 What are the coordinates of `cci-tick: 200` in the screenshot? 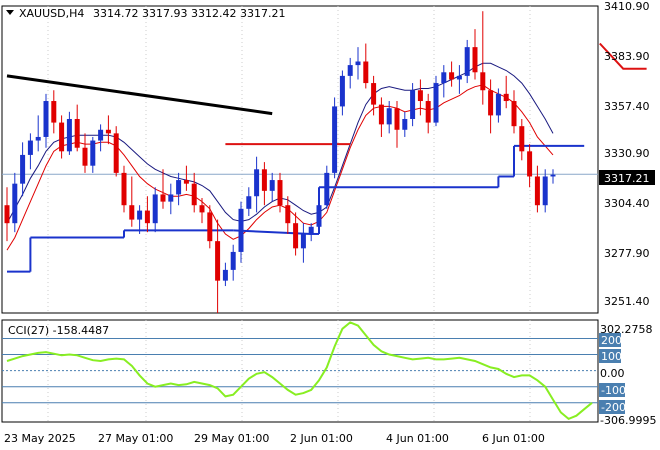 It's located at (611, 340).